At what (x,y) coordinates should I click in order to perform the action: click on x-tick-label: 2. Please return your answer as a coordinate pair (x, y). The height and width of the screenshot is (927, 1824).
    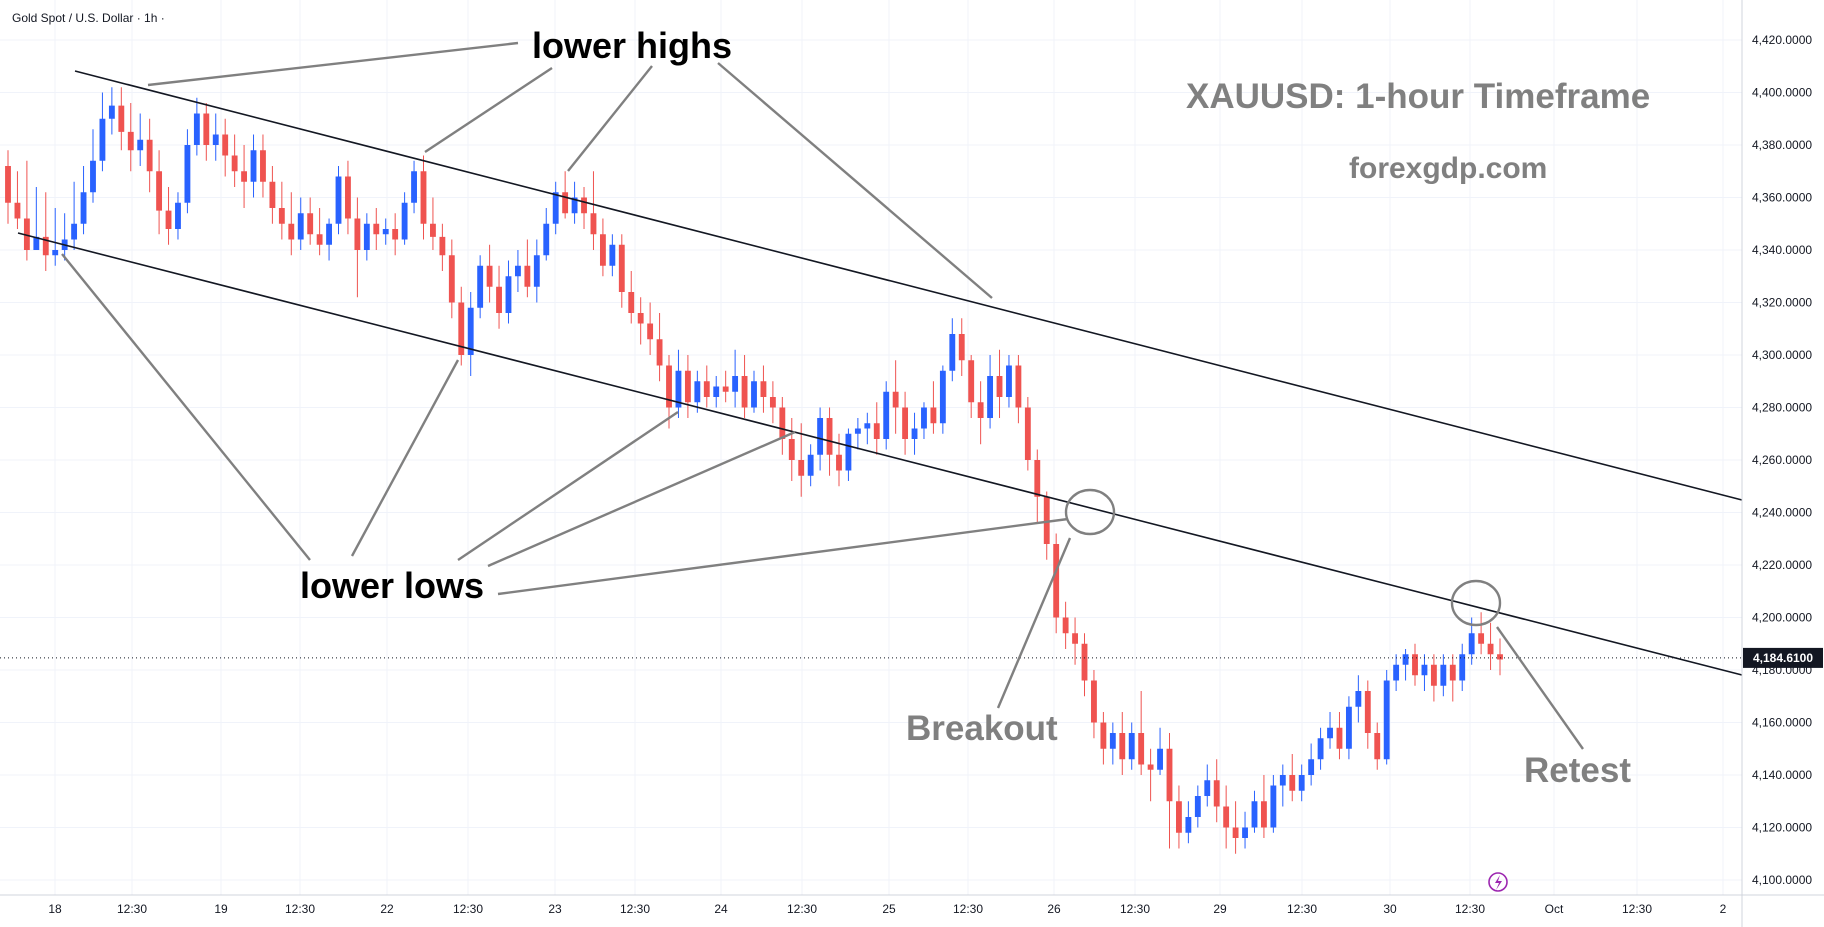
    Looking at the image, I should click on (1723, 909).